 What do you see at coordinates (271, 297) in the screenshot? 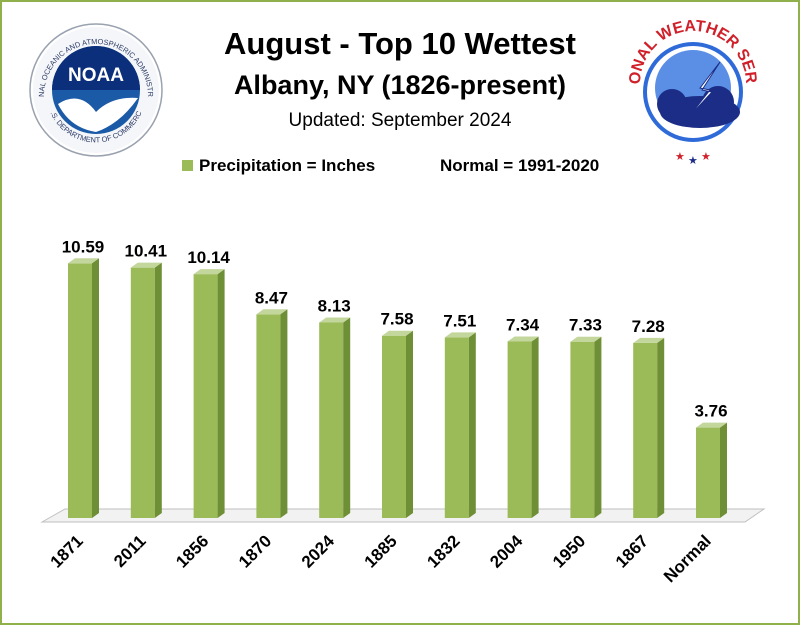
I see `data-label-1870: 8.47` at bounding box center [271, 297].